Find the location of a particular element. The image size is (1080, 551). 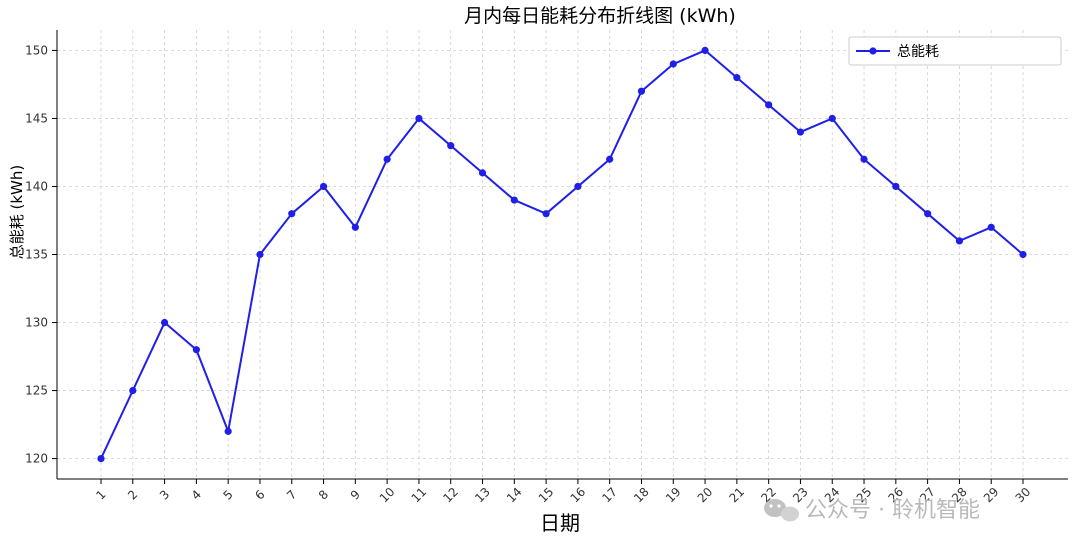

legend-label: 总能耗 is located at coordinates (918, 52).